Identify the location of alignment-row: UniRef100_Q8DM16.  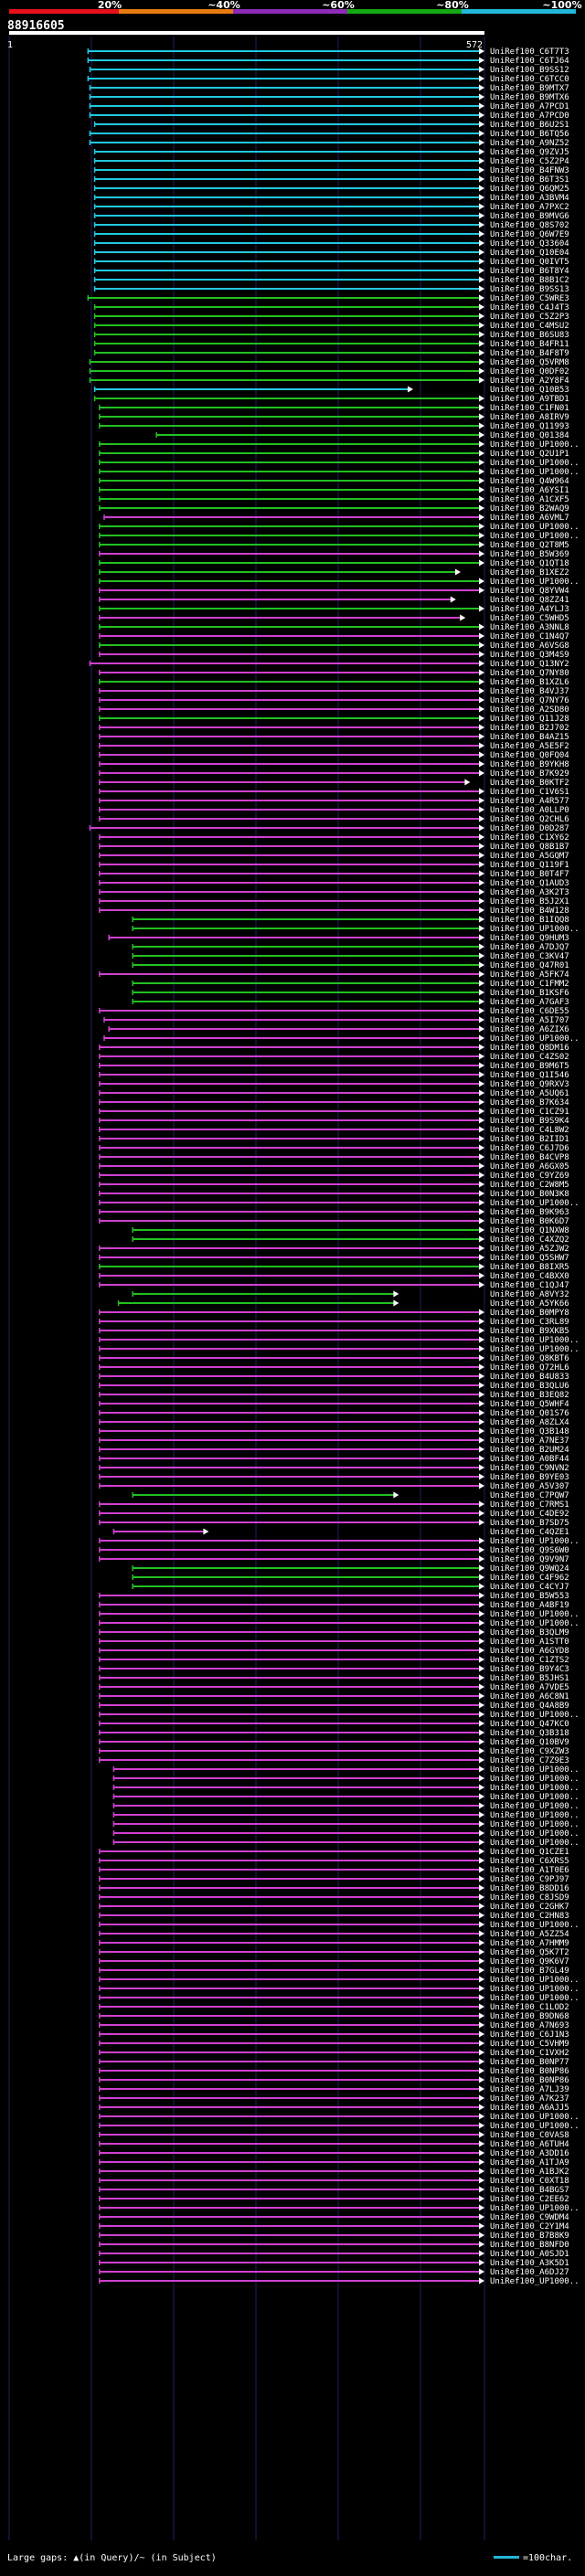
(334, 1048).